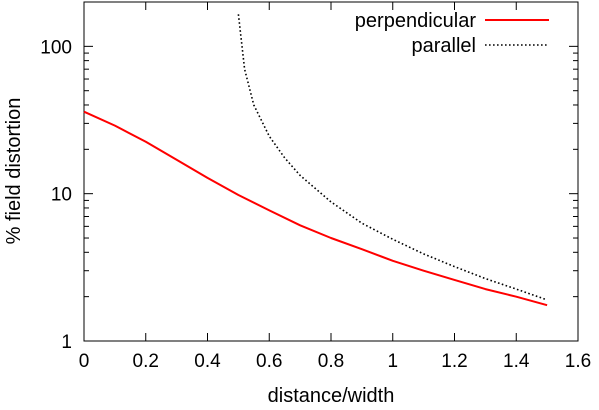 The height and width of the screenshot is (410, 599). I want to click on x-tick-label: 0.4, so click(207, 361).